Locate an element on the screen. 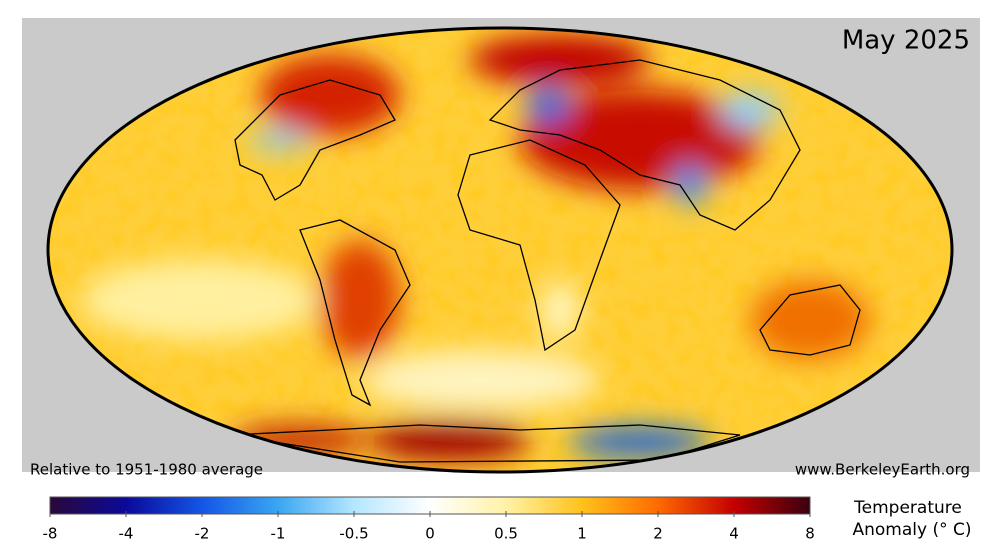  colorbar-tick-label: 8 is located at coordinates (810, 534).